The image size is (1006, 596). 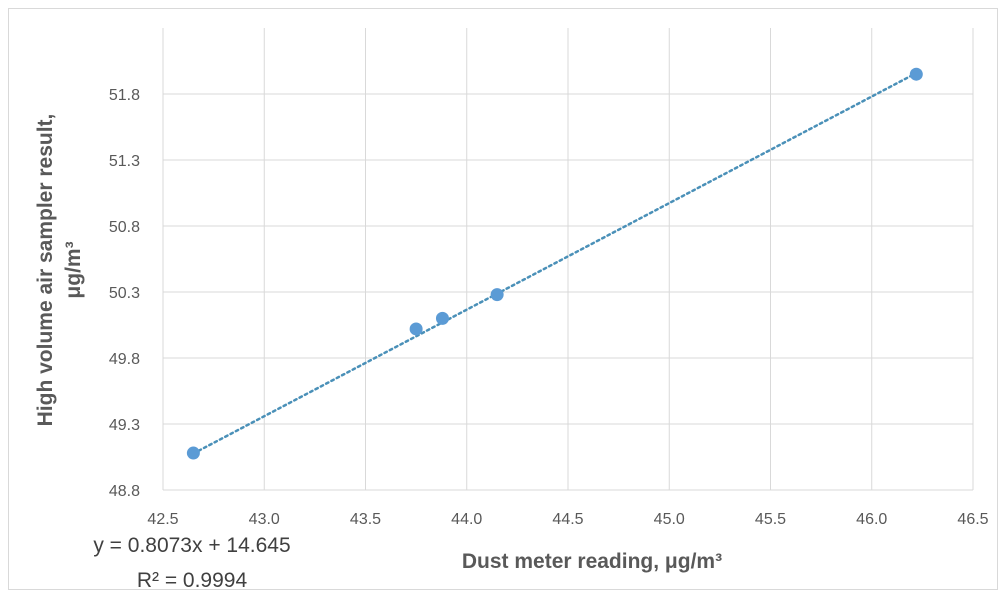 What do you see at coordinates (466, 519) in the screenshot?
I see `x-tick-label: 44.0` at bounding box center [466, 519].